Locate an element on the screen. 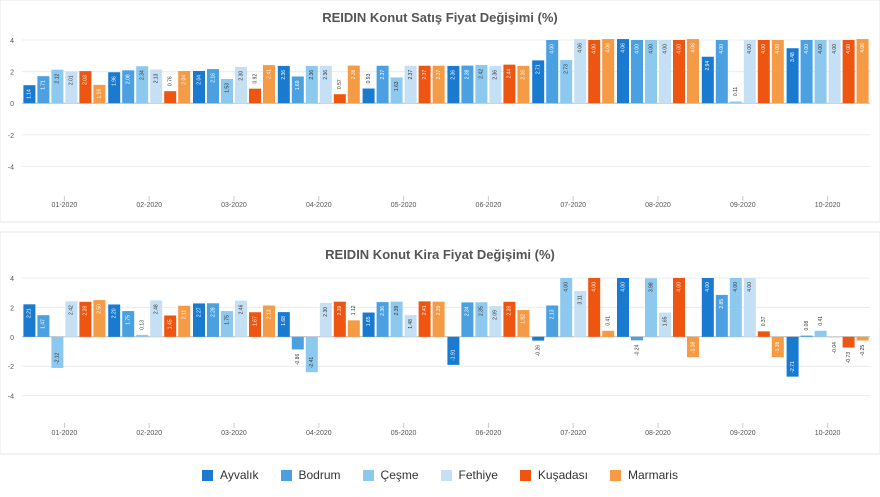 The image size is (880, 497). legend-item-bodrum: Bodrum is located at coordinates (310, 475).